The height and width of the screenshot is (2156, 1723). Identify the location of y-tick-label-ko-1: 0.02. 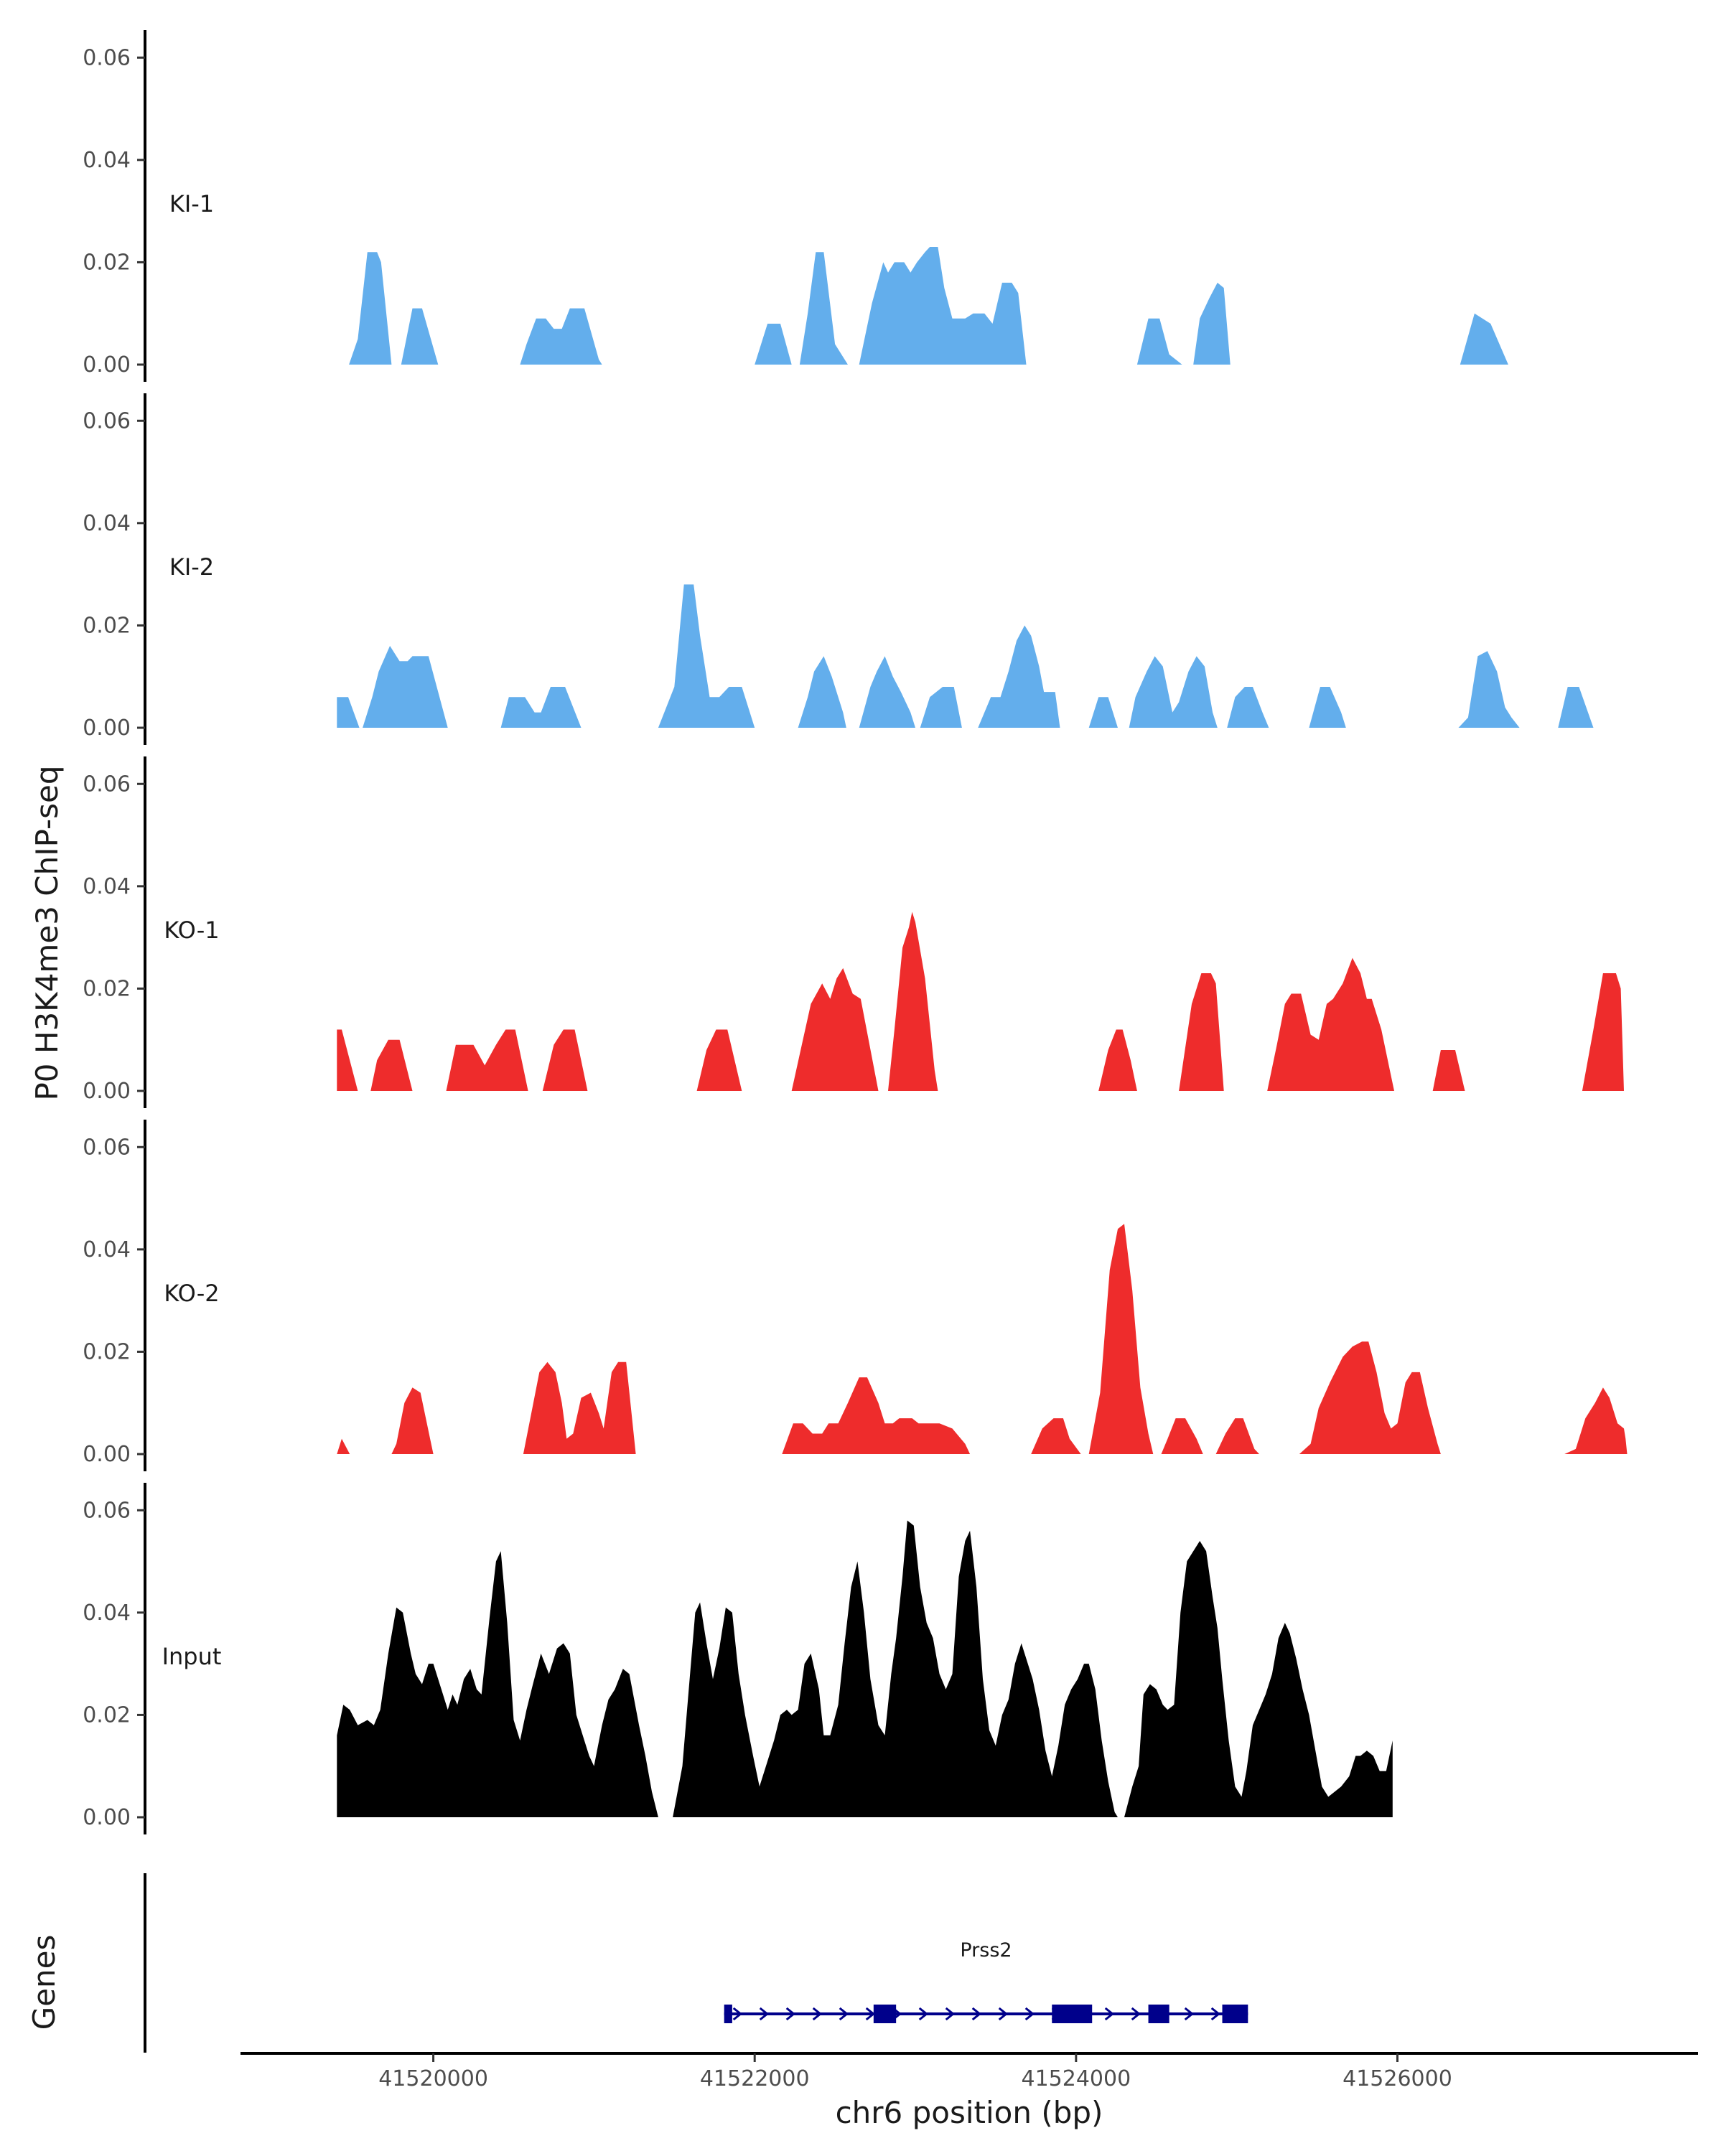
(107, 988).